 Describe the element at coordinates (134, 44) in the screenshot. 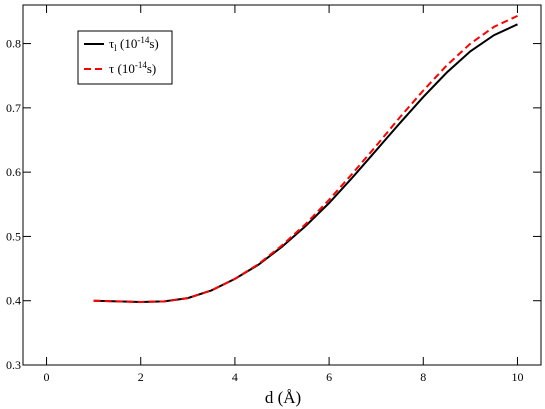

I see `legend-label-1: τl (10-14s)` at that location.